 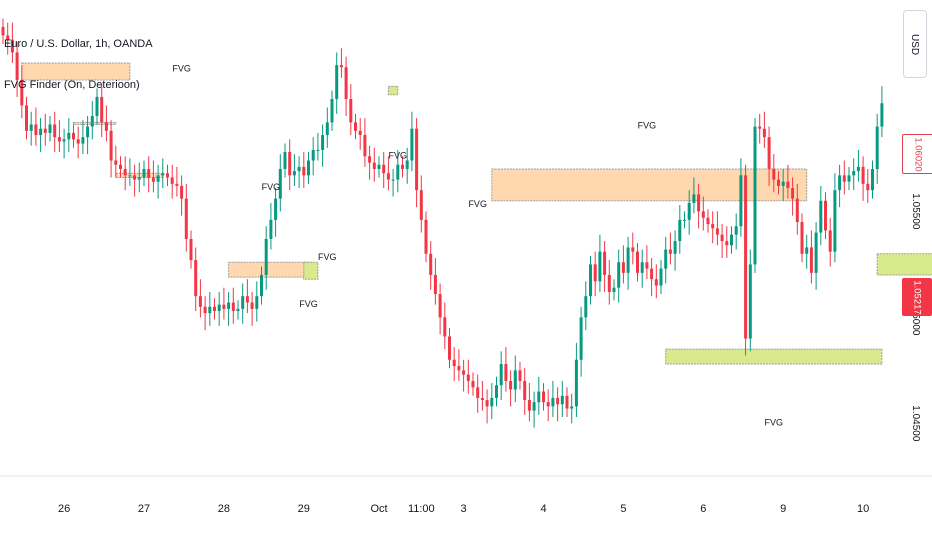 What do you see at coordinates (144, 509) in the screenshot?
I see `time-tick-label: 27` at bounding box center [144, 509].